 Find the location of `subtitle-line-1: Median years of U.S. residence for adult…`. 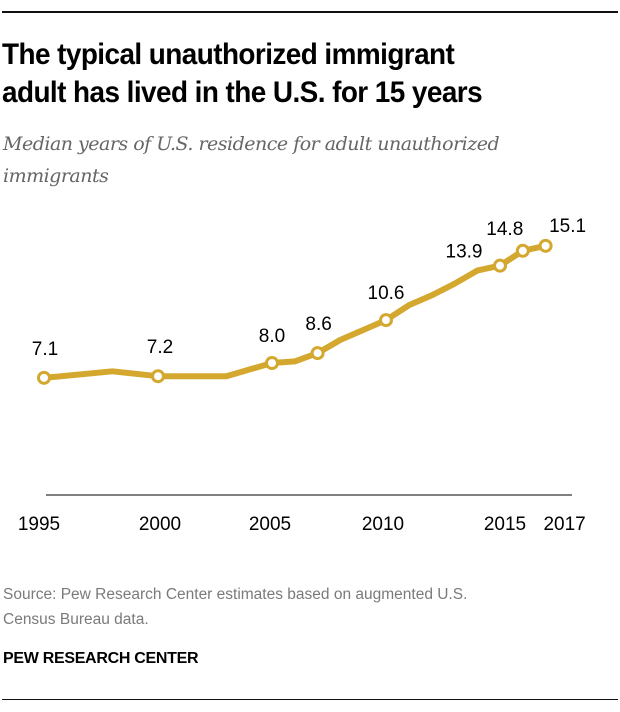

subtitle-line-1: Median years of U.S. residence for adult… is located at coordinates (251, 144).